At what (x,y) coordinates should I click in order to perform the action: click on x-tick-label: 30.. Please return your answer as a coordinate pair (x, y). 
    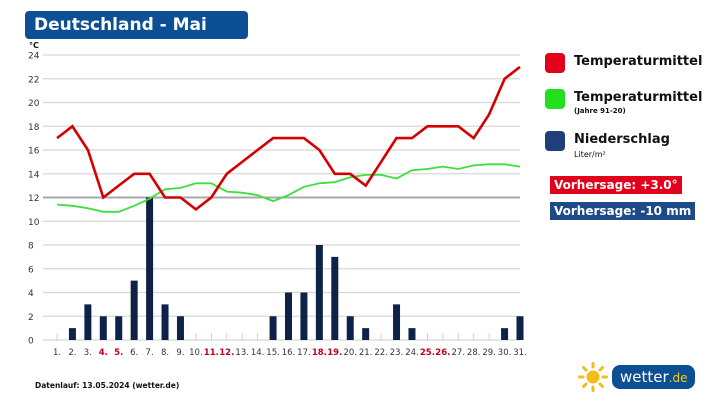
    Looking at the image, I should click on (505, 353).